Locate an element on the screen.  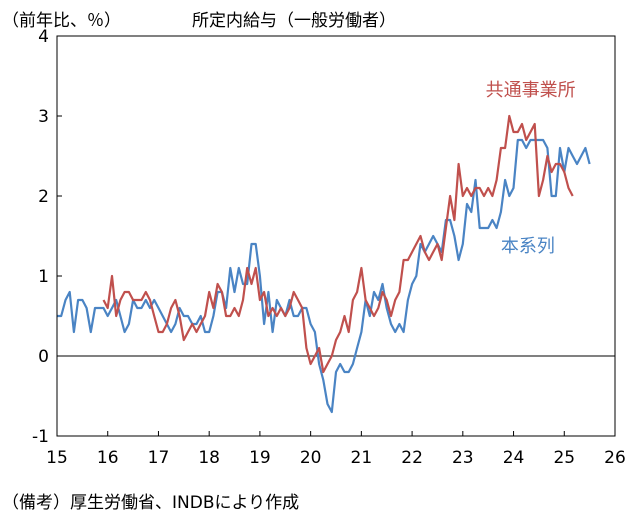
x-tick-label: 25 is located at coordinates (564, 458).